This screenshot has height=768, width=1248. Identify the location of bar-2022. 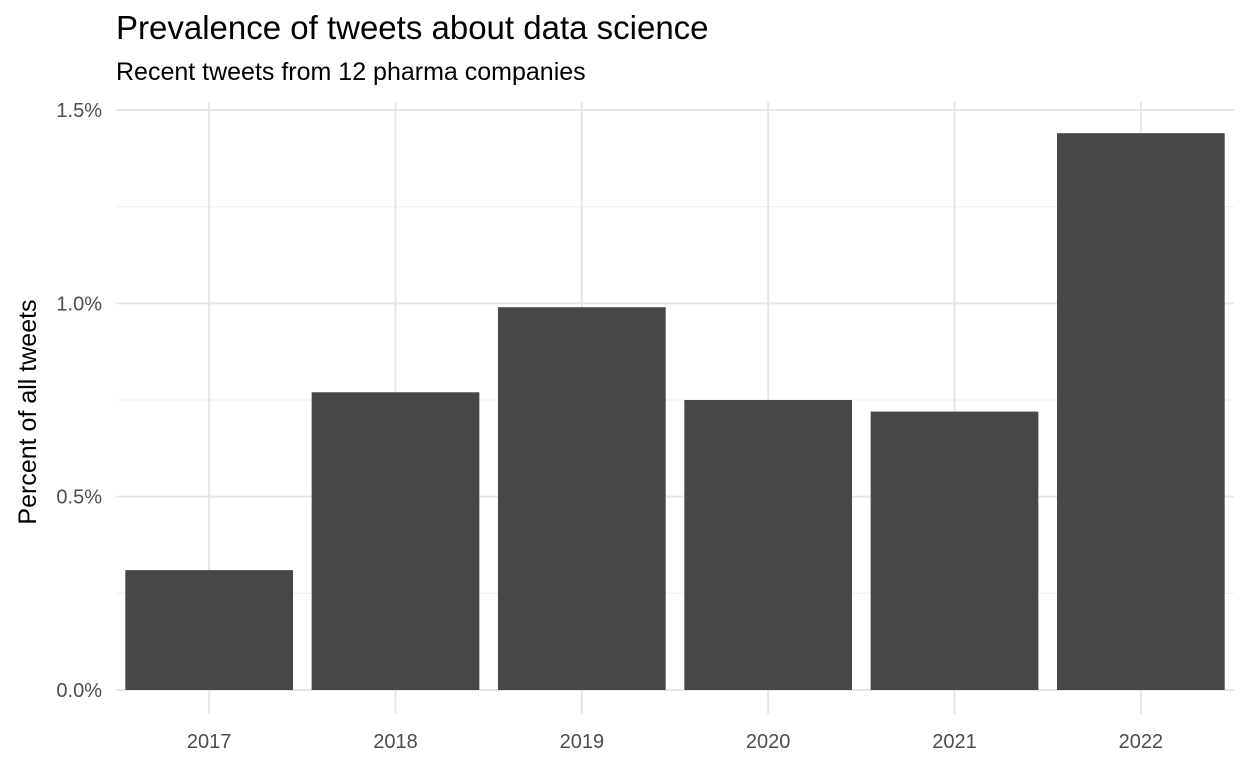
(1140, 411).